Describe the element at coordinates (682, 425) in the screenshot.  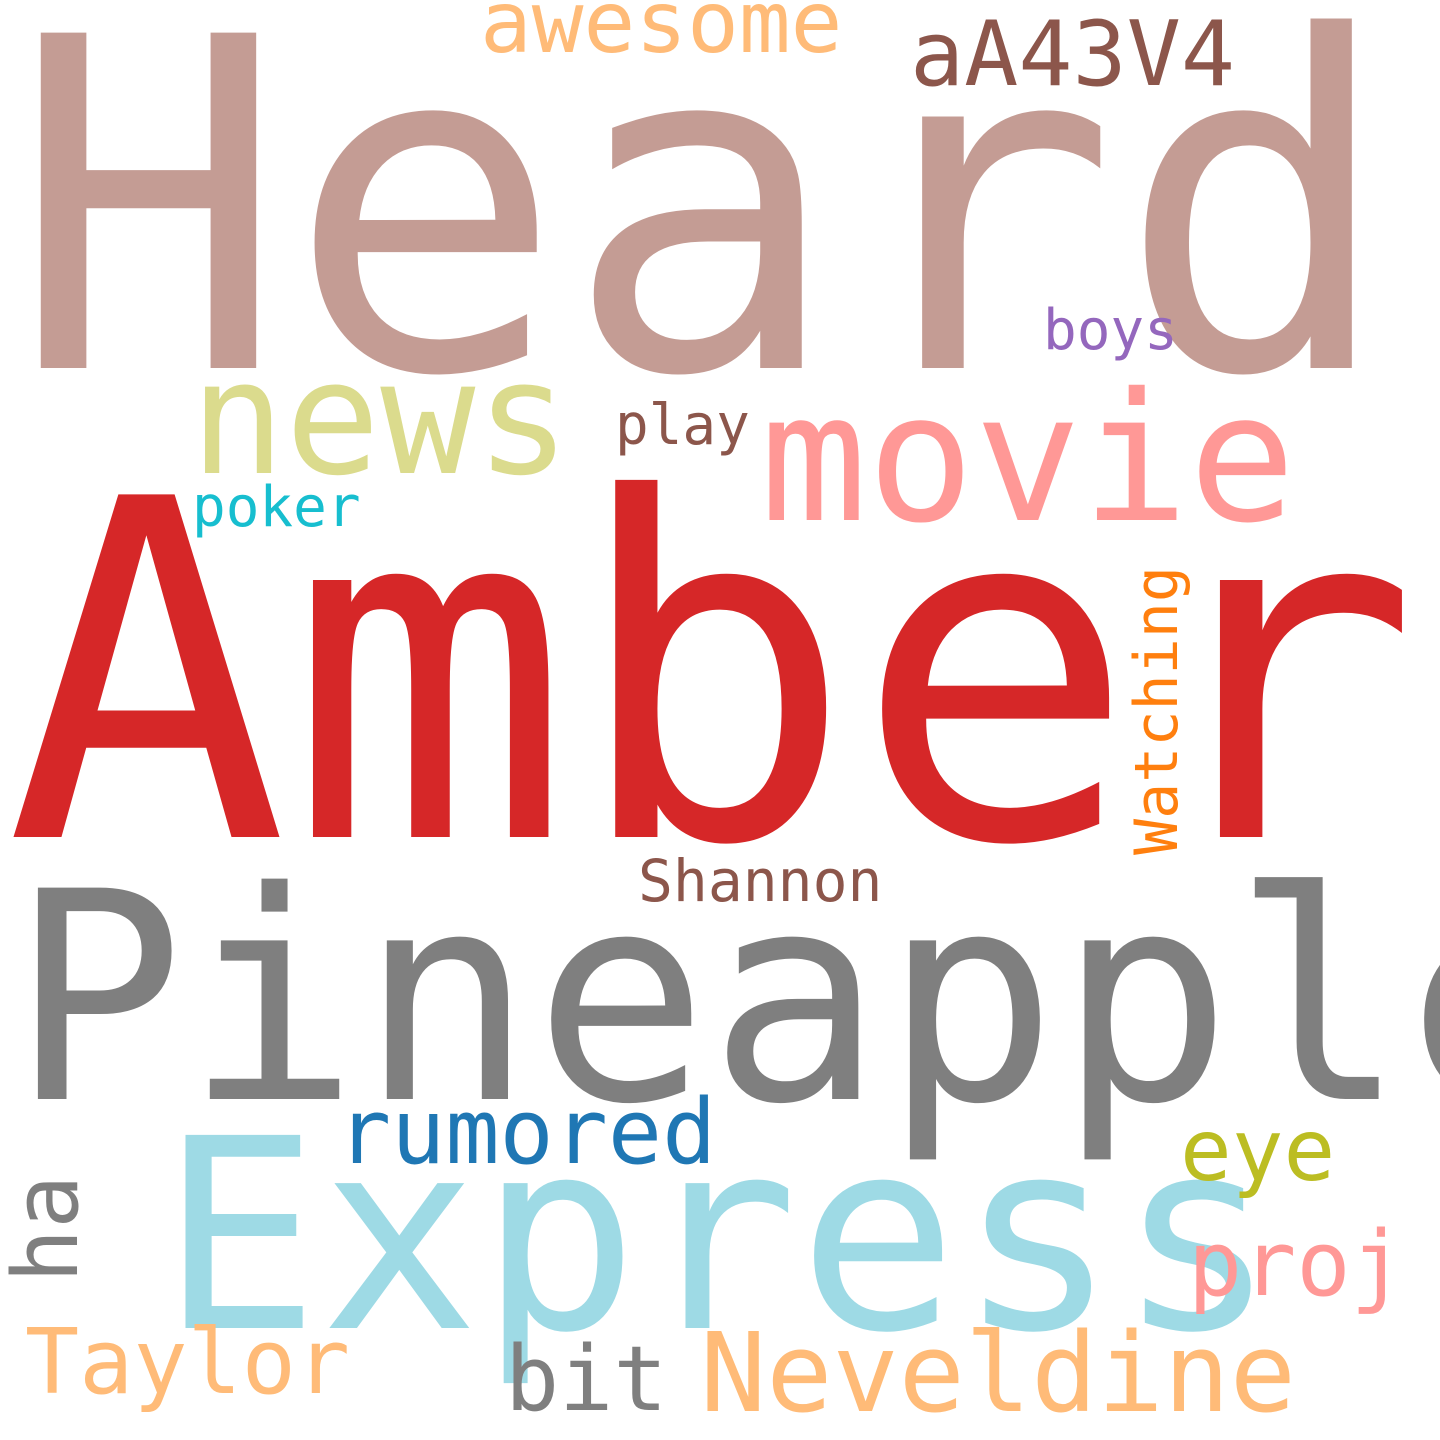
I see `word-play: play` at that location.